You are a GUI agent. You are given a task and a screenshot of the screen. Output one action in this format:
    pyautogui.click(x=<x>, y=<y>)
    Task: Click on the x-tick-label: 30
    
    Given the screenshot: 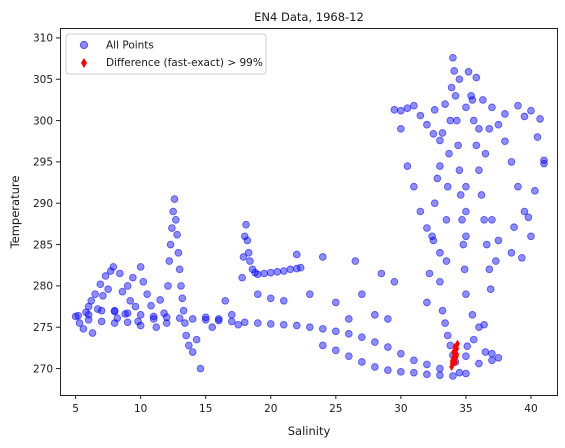 What is the action you would take?
    pyautogui.click(x=400, y=409)
    